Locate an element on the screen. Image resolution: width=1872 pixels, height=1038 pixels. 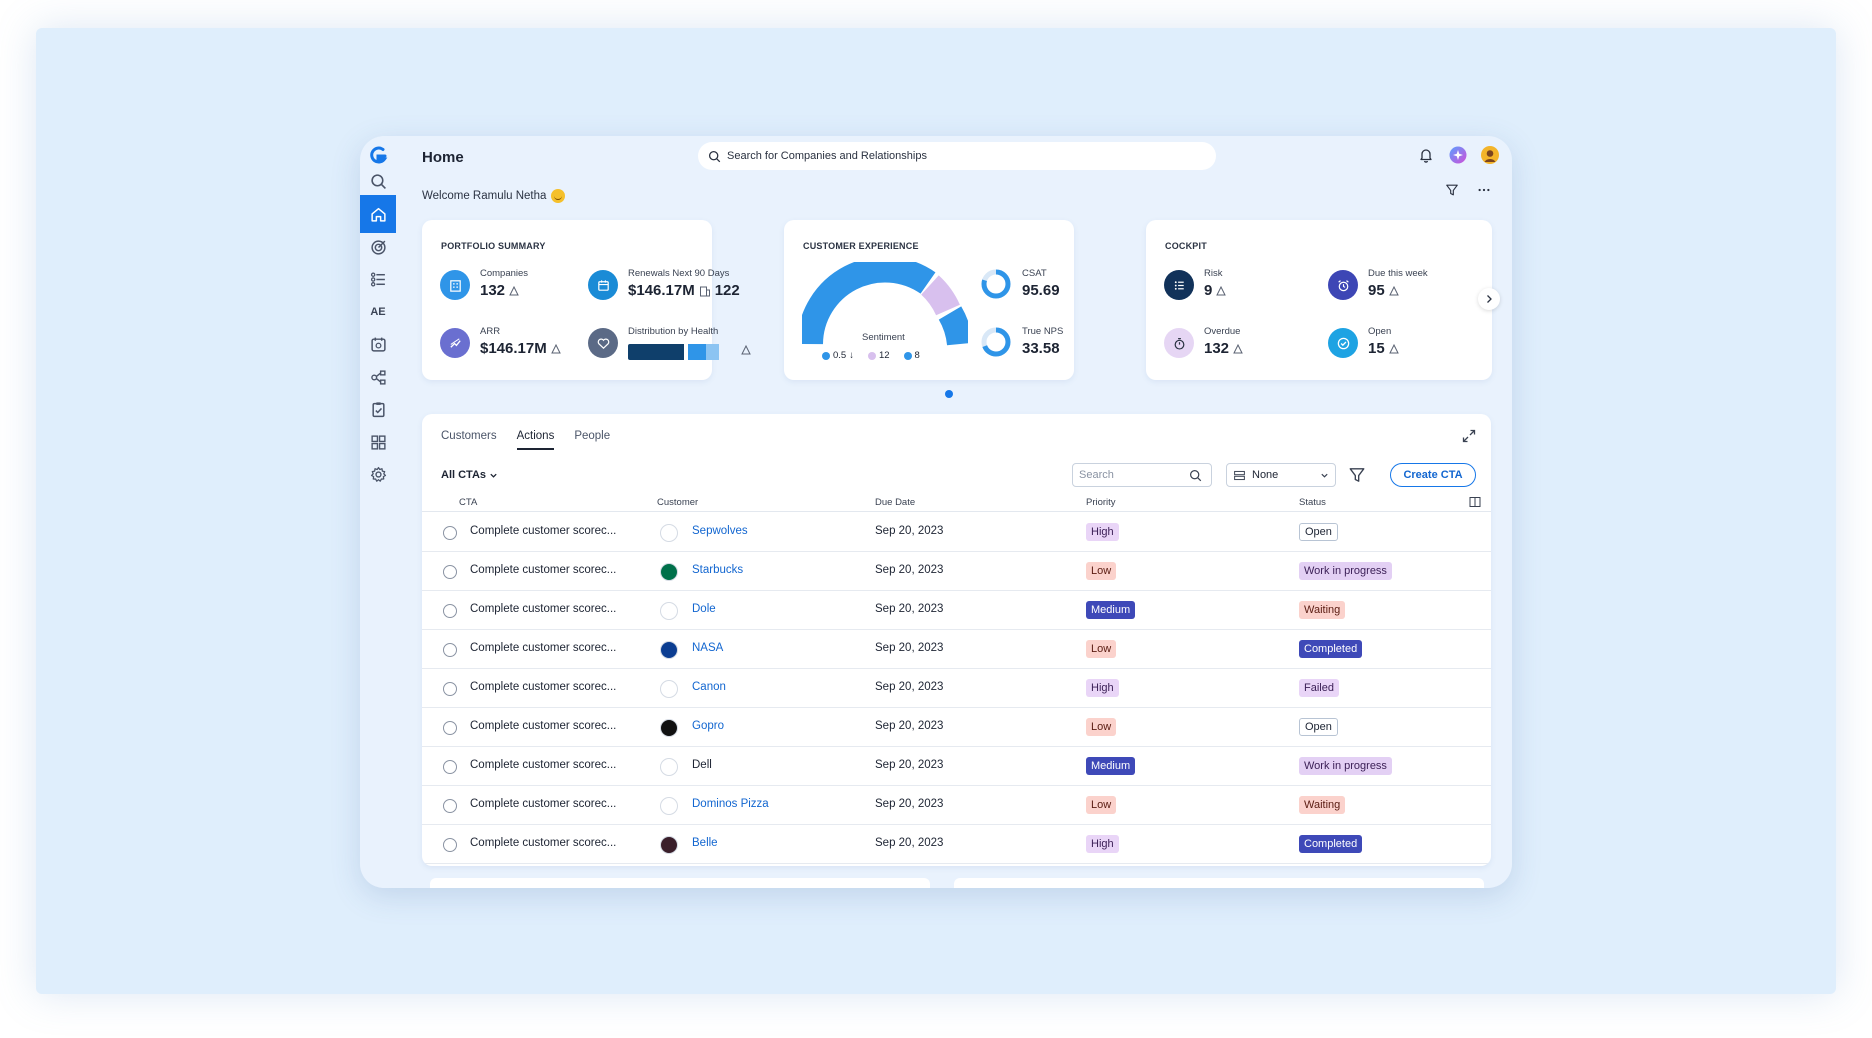
home-icon is located at coordinates (378, 214).